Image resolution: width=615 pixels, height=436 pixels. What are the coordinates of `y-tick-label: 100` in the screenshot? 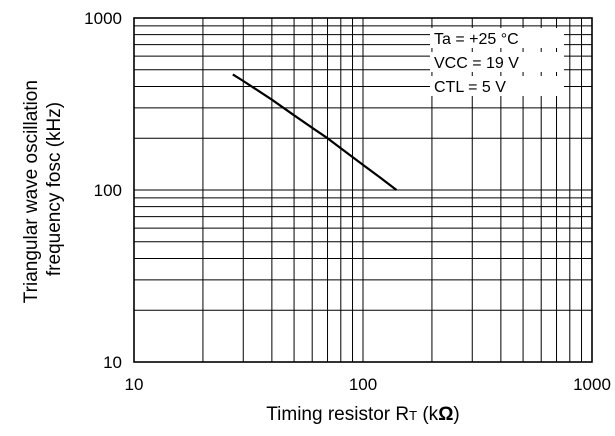 It's located at (108, 190).